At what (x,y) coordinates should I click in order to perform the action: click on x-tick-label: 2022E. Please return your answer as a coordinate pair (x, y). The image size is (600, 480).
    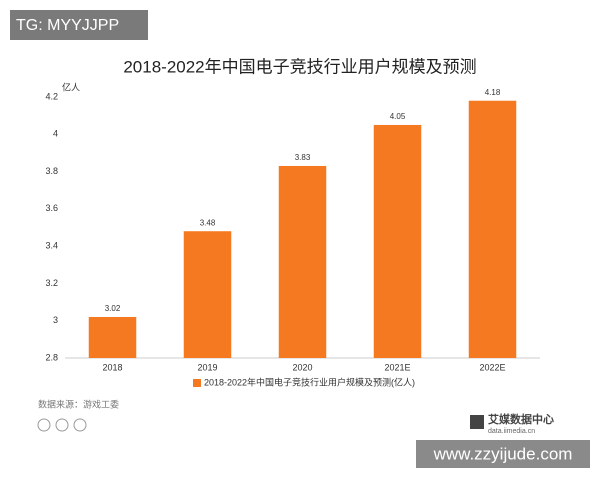
    Looking at the image, I should click on (492, 367).